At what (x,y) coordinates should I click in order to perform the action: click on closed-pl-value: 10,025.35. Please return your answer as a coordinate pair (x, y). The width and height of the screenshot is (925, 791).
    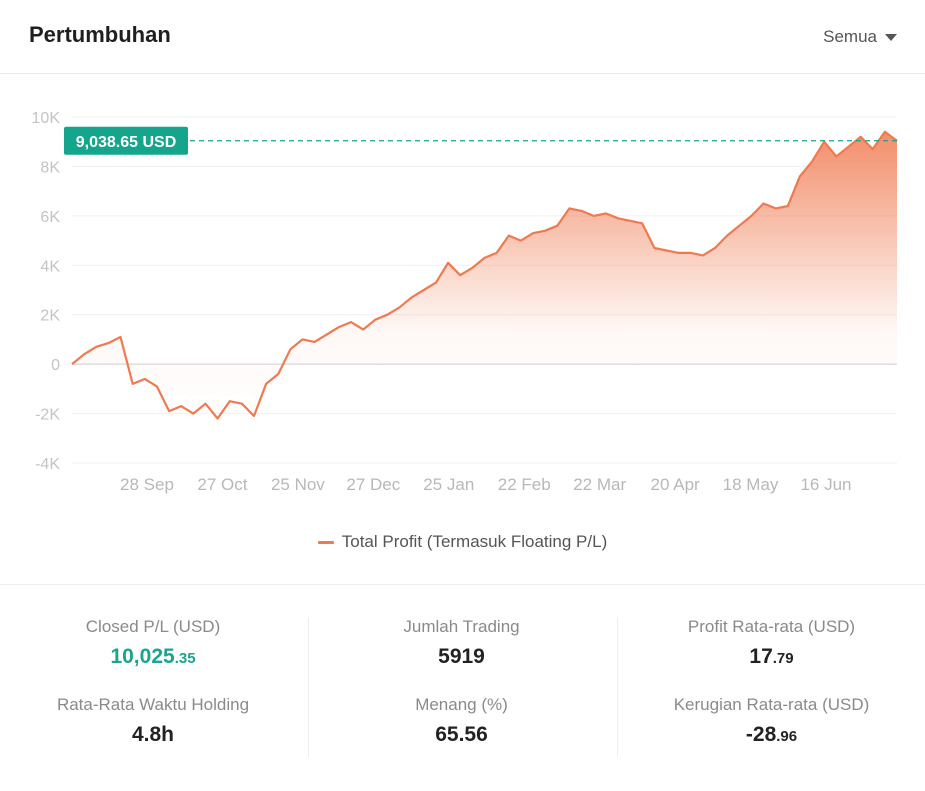
    Looking at the image, I should click on (153, 657).